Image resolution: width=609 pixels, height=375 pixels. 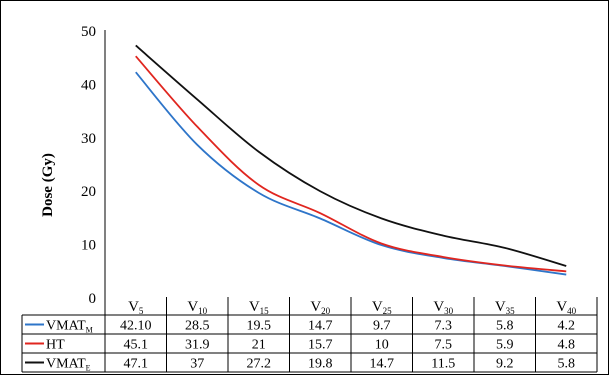 I want to click on data-label: 19.5, so click(x=259, y=326).